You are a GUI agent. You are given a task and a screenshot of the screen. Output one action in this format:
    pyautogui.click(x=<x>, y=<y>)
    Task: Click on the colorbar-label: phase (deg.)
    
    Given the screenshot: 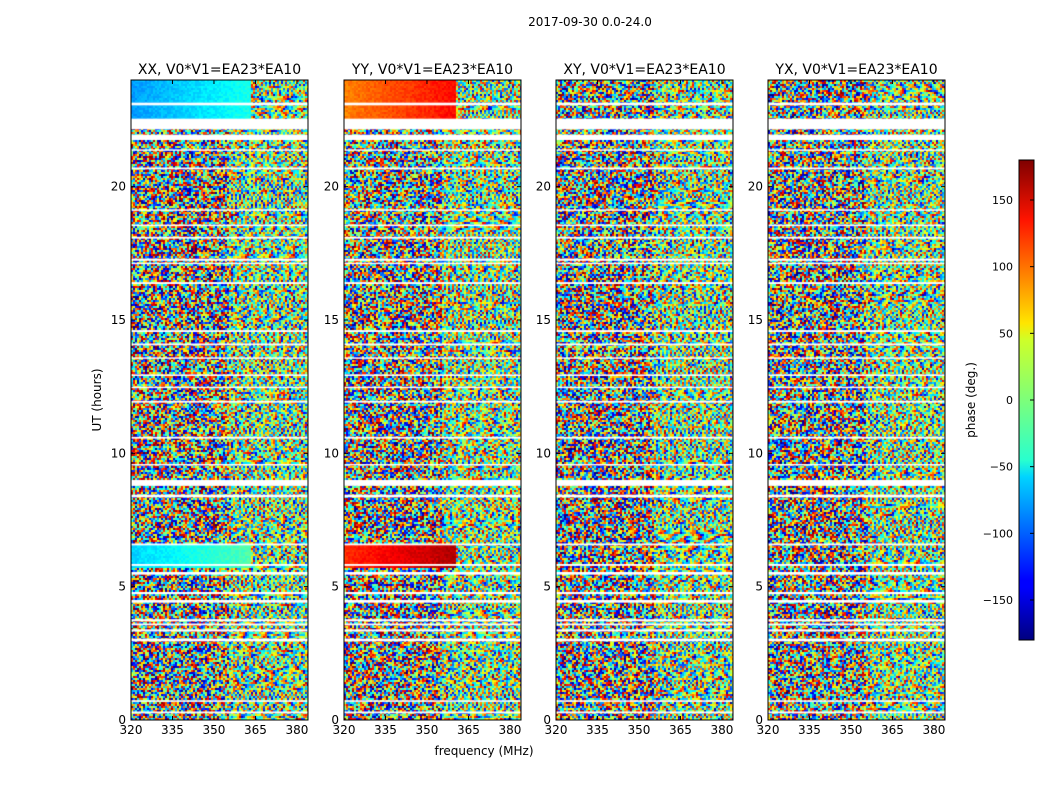 What is the action you would take?
    pyautogui.click(x=971, y=400)
    